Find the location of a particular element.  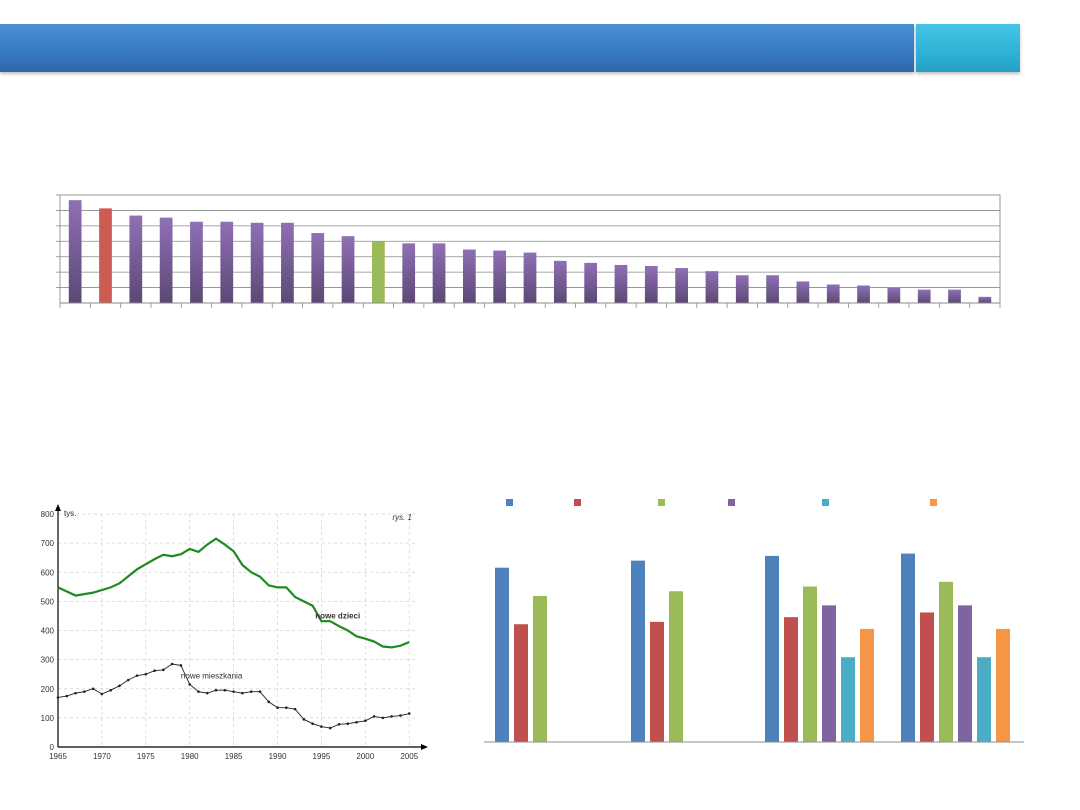

ranking-bar-chart is located at coordinates (528, 251).